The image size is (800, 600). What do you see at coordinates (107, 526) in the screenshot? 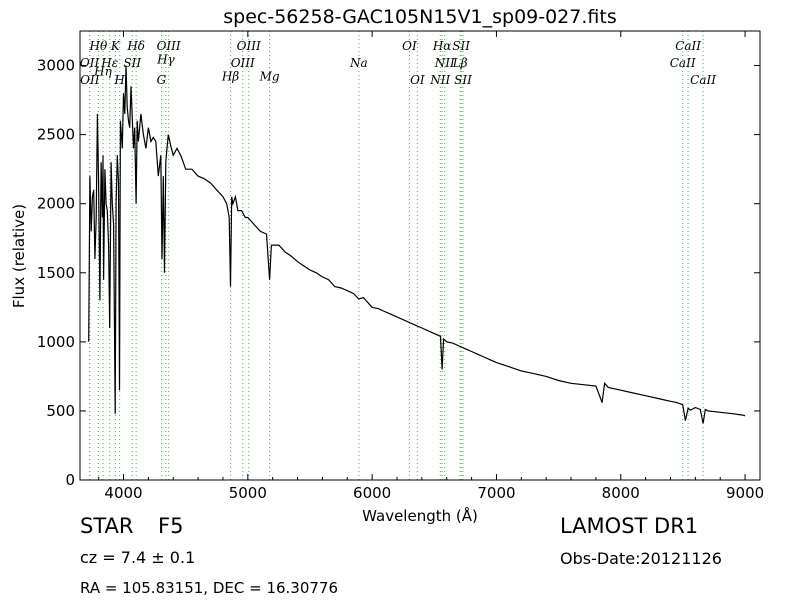
I see `object-class: STAR` at bounding box center [107, 526].